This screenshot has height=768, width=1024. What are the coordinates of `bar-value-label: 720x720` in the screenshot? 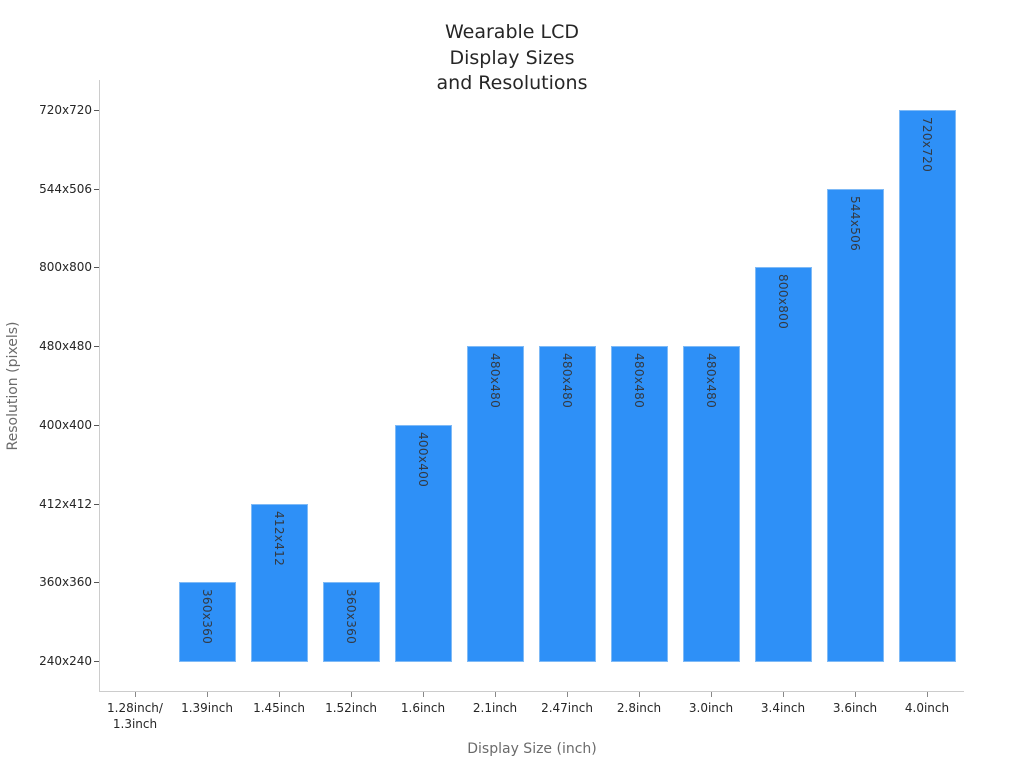 It's located at (927, 145).